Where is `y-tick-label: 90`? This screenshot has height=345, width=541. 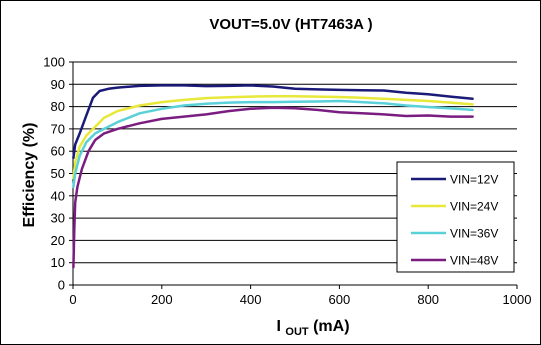
y-tick-label: 90 is located at coordinates (58, 84).